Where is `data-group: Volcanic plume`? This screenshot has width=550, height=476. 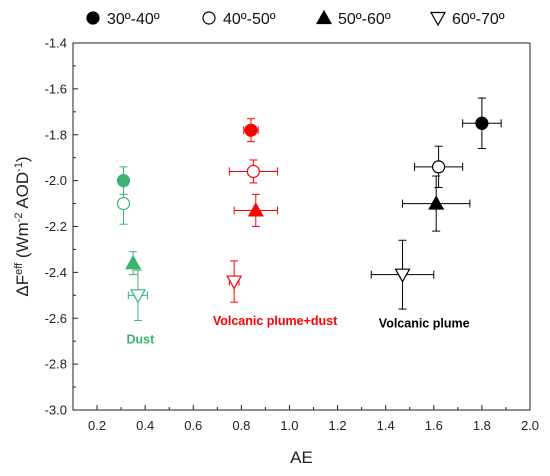
data-group: Volcanic plume is located at coordinates (436, 213).